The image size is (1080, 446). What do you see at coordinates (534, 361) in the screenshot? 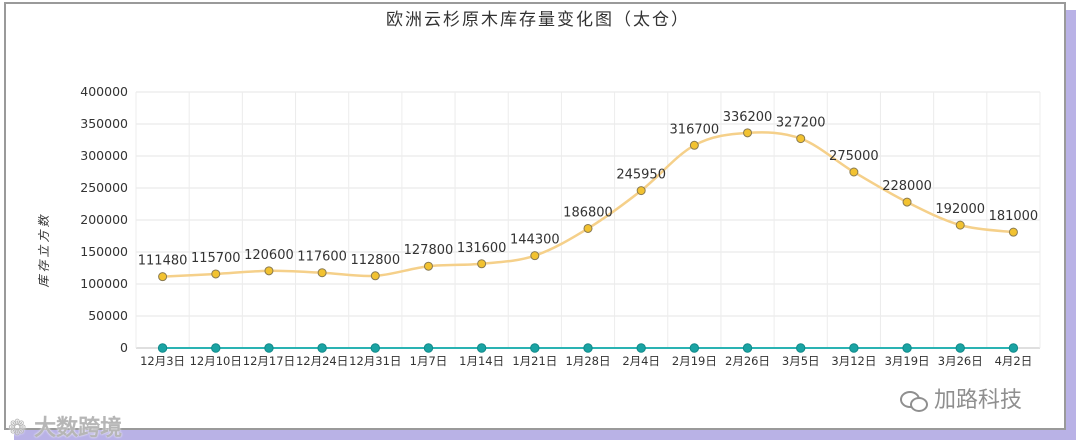
I see `x-tick-label: 1月21日` at bounding box center [534, 361].